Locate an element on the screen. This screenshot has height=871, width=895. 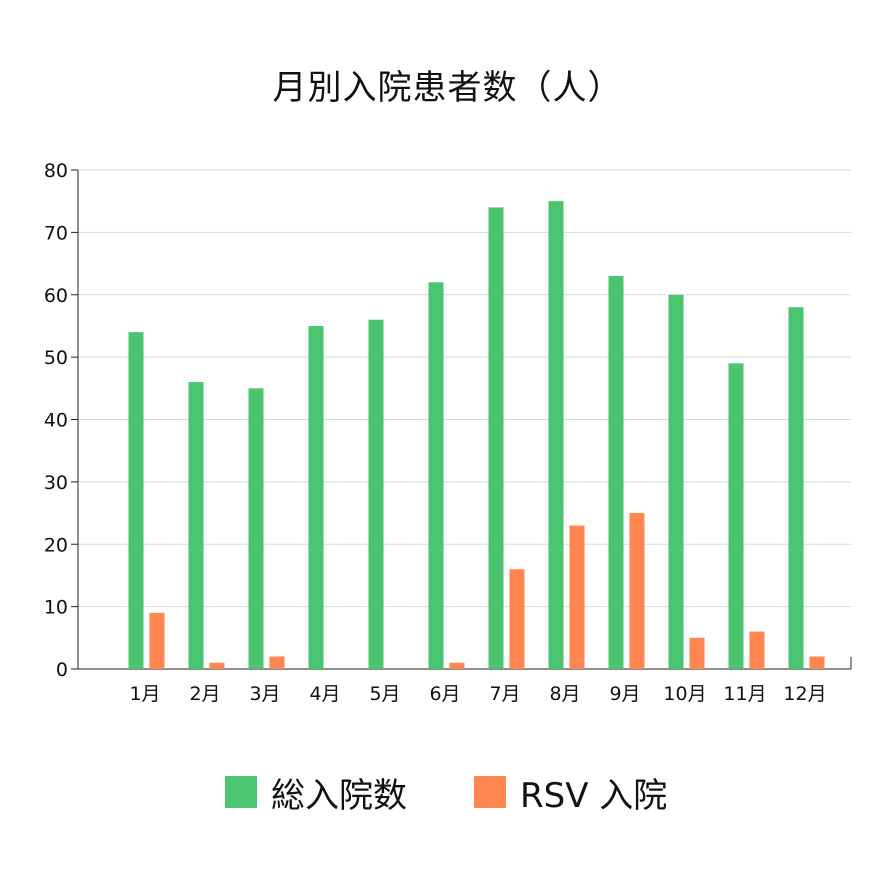
x-axis: 1月 2月 3月 4月 5月 6月 7月 8月 9月 10月 11月 12月 is located at coordinates (465, 681).